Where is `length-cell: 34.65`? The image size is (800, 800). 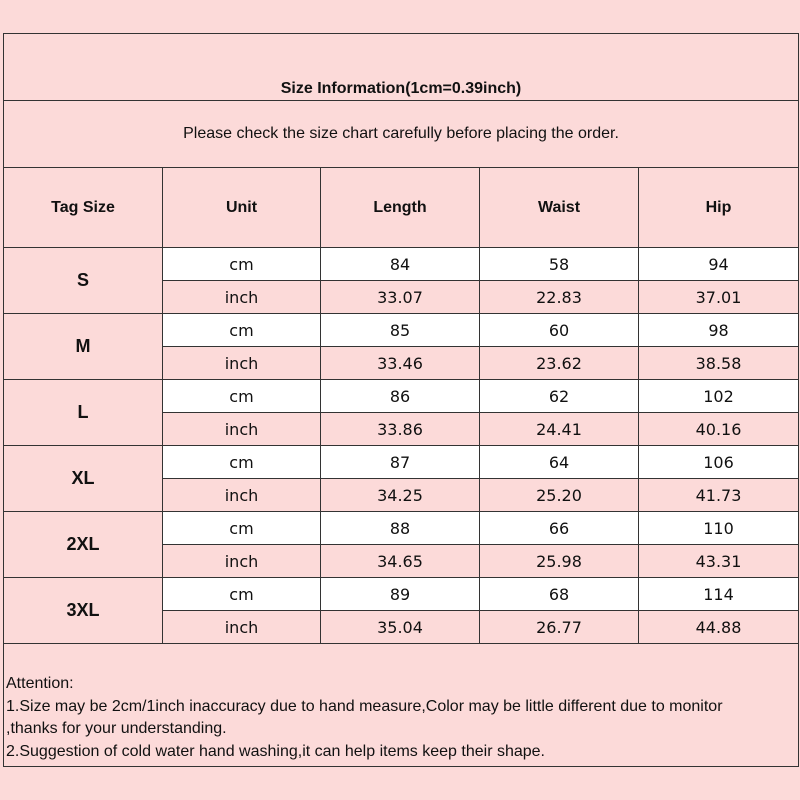 length-cell: 34.65 is located at coordinates (400, 561).